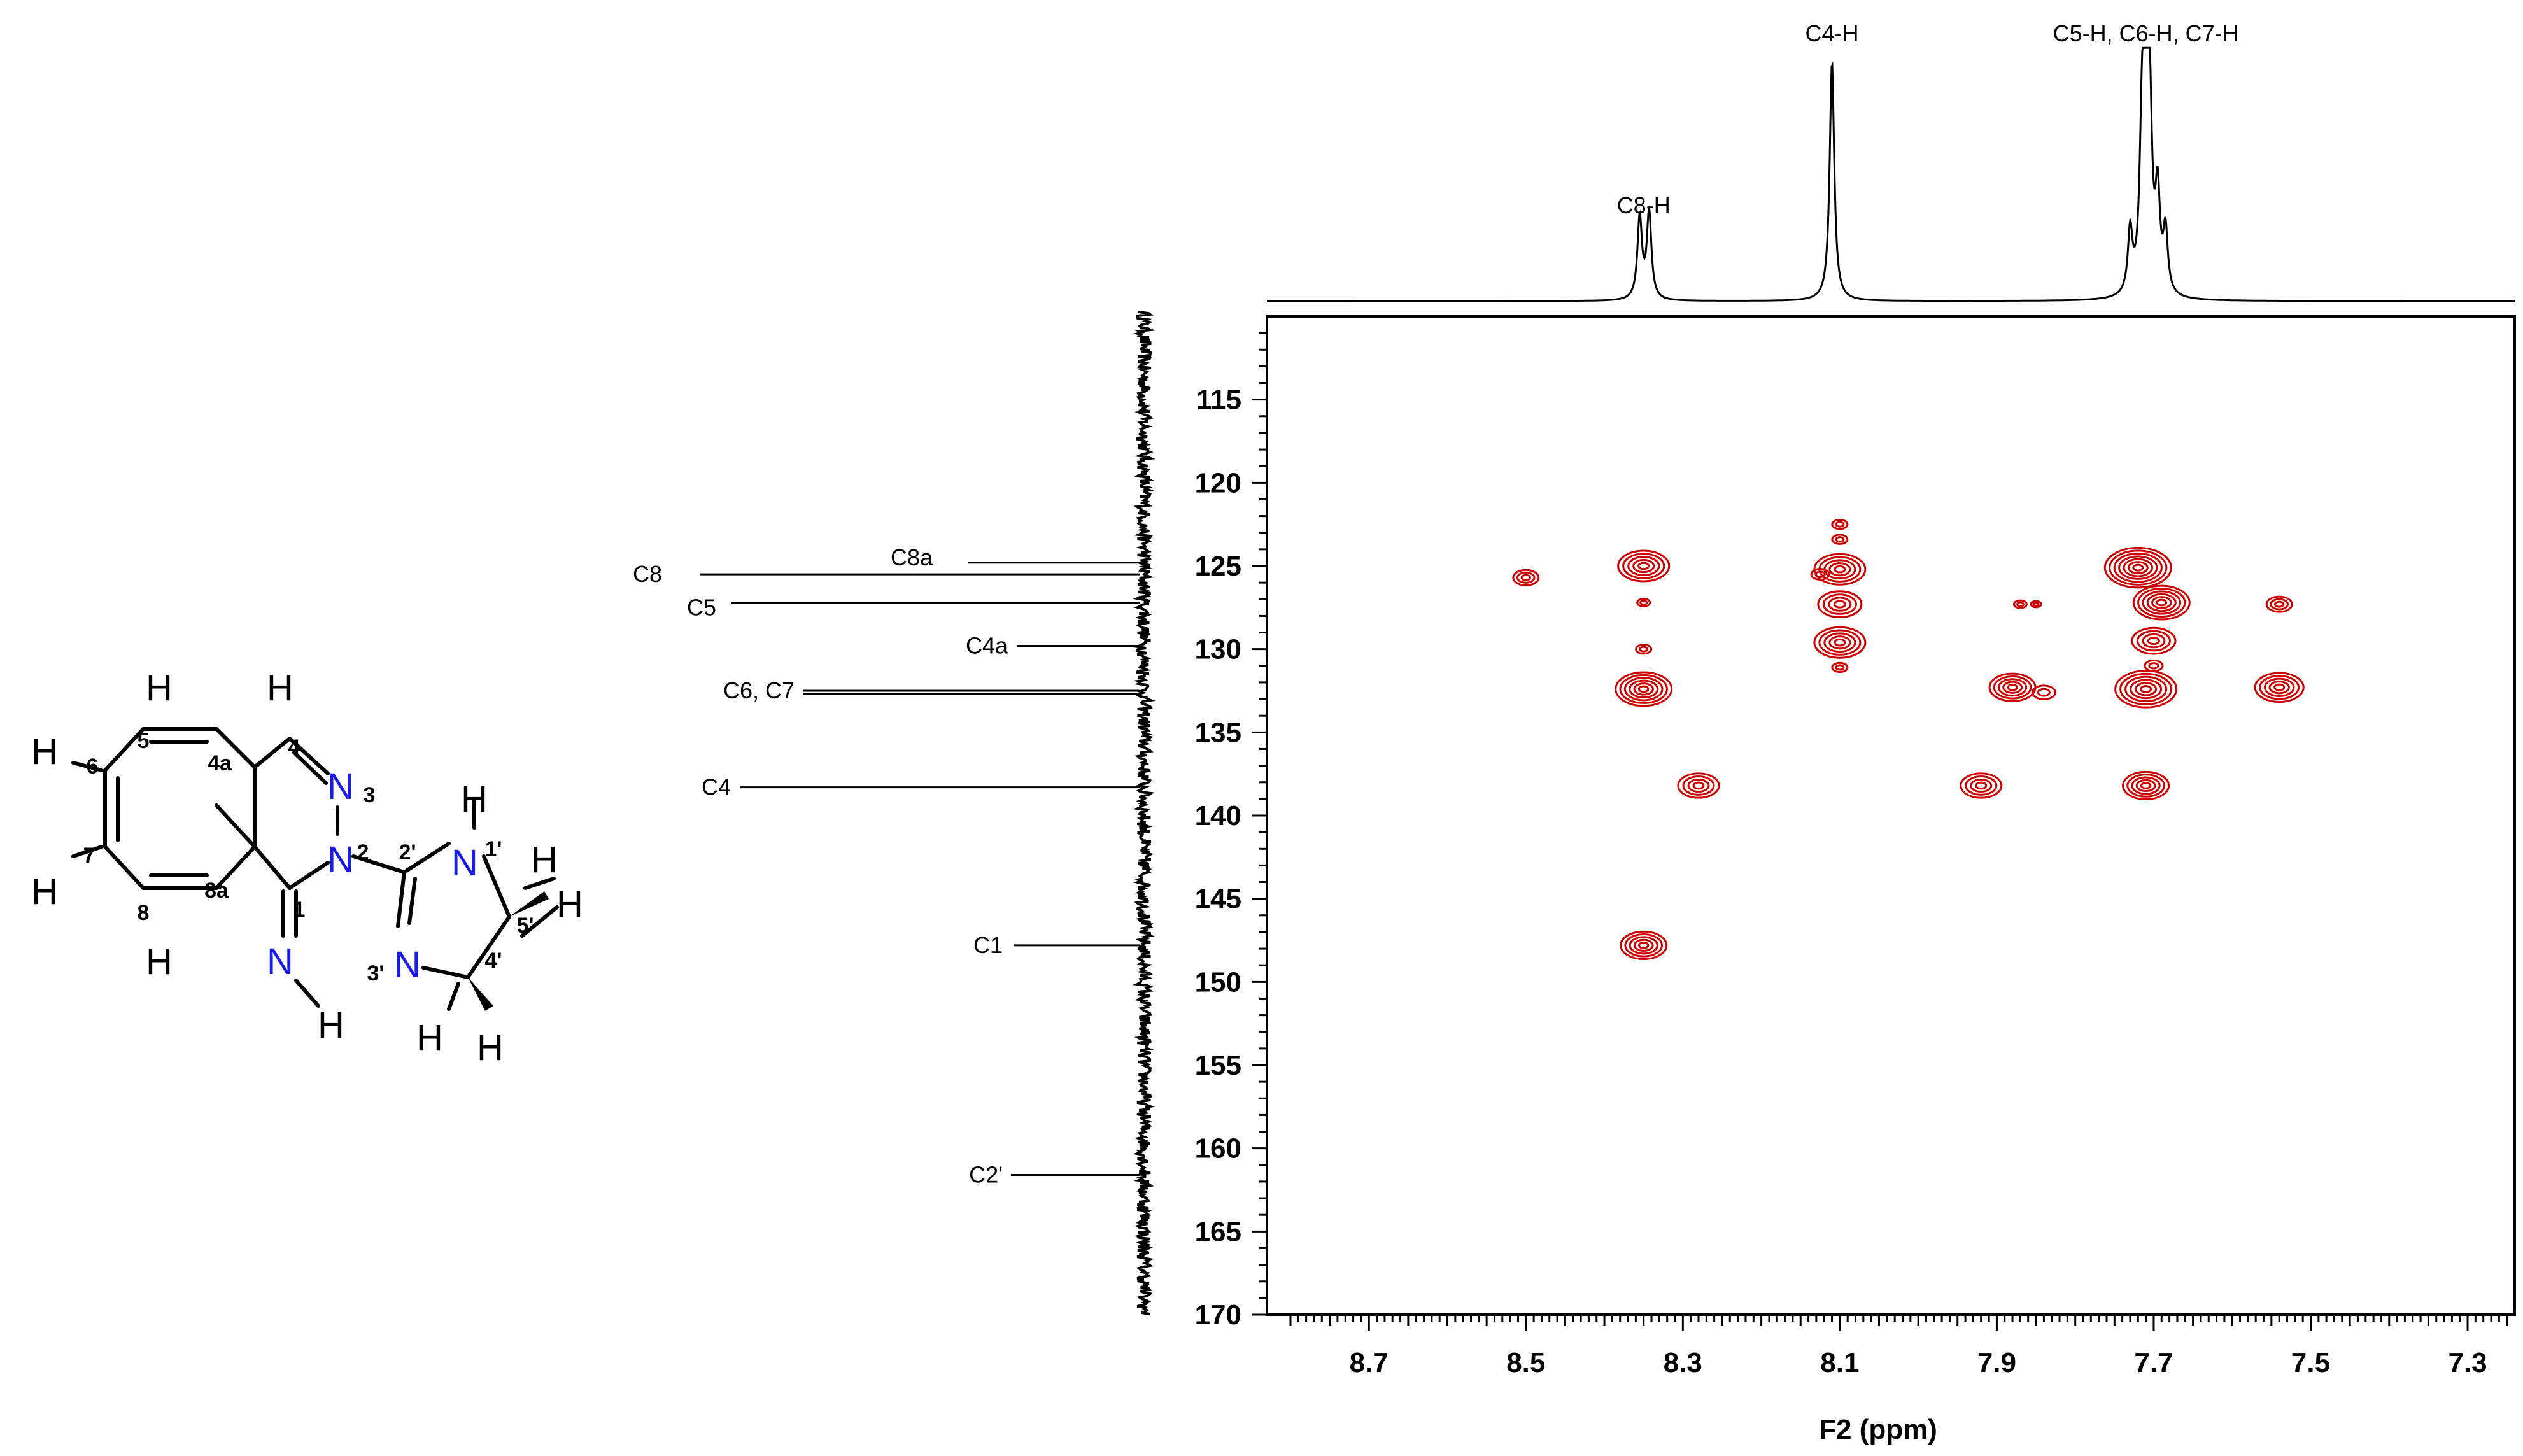 This screenshot has height=1456, width=2523. Describe the element at coordinates (1644, 205) in the screenshot. I see `proton-peak-label: C8-H` at that location.